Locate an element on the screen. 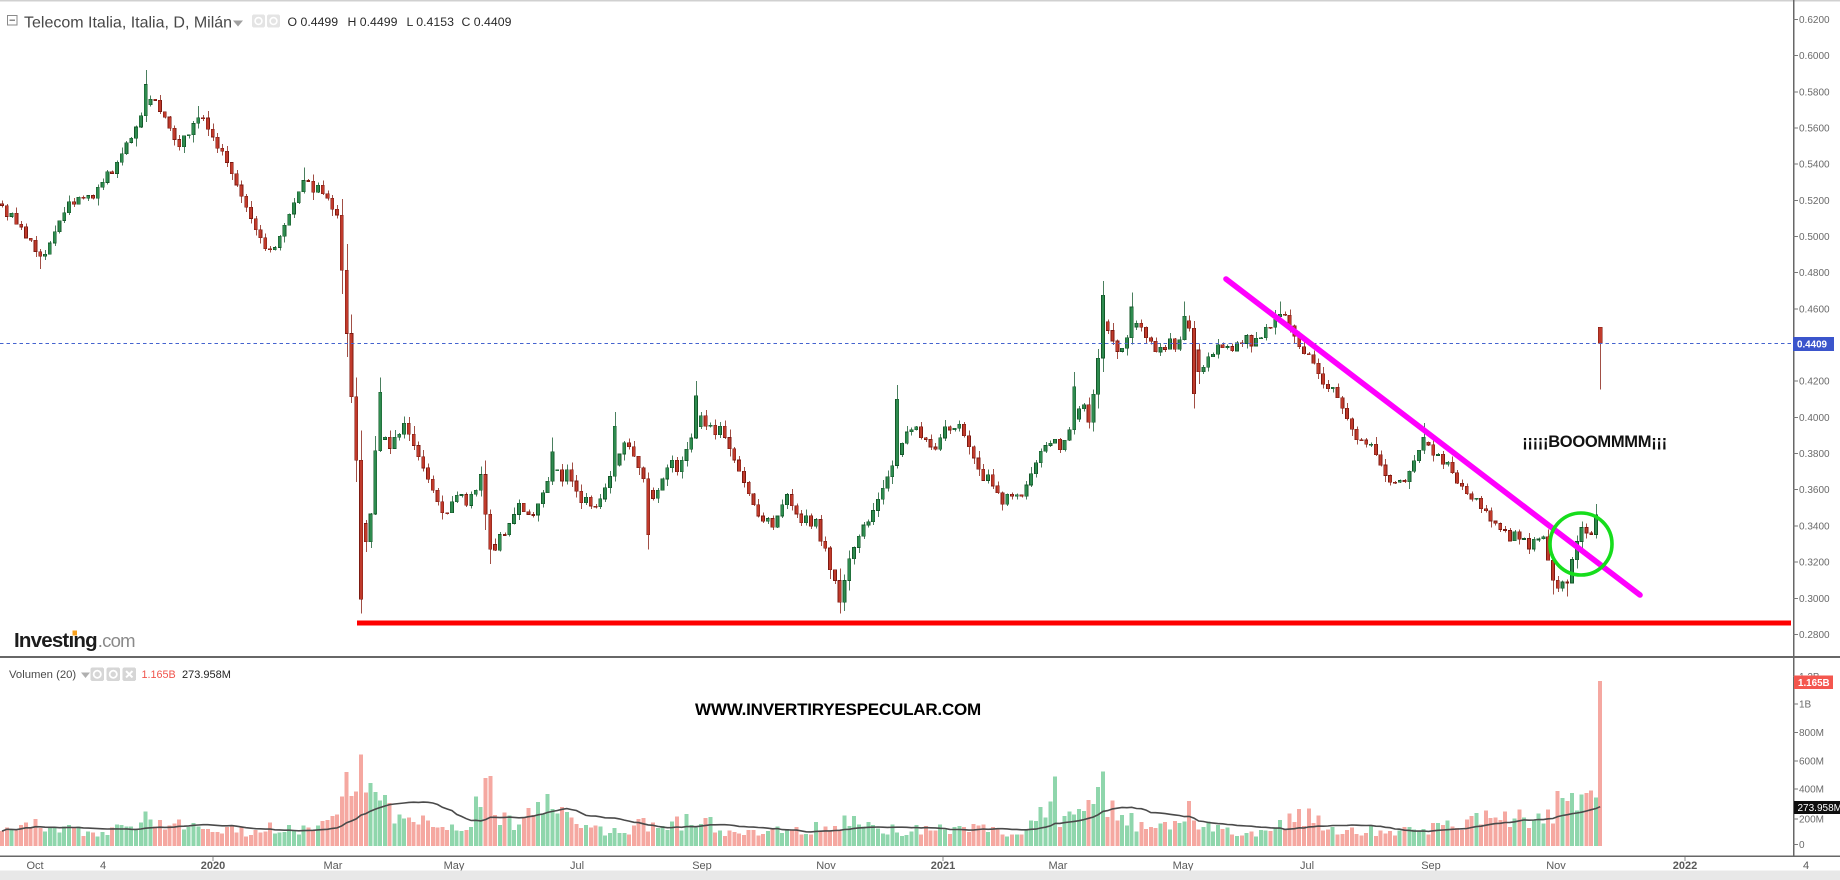 The height and width of the screenshot is (880, 1840). svg-text: 0.5200 is located at coordinates (1814, 201).